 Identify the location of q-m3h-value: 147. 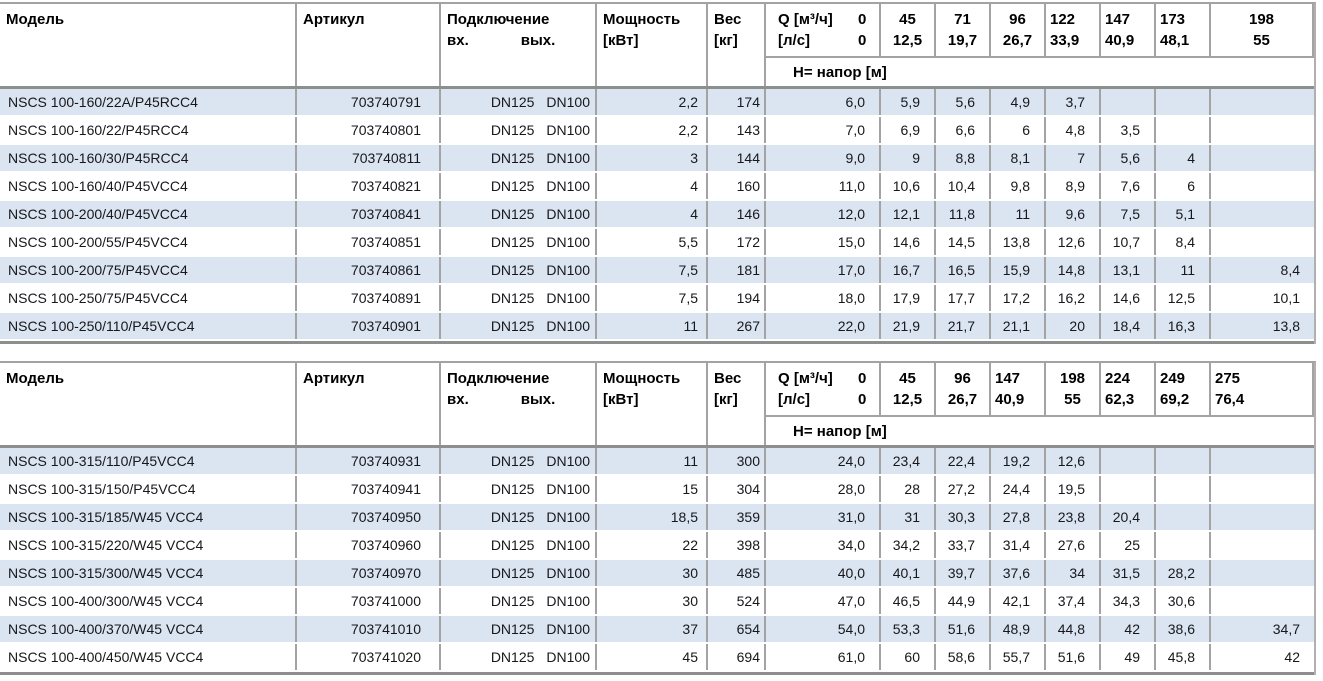
(1118, 19).